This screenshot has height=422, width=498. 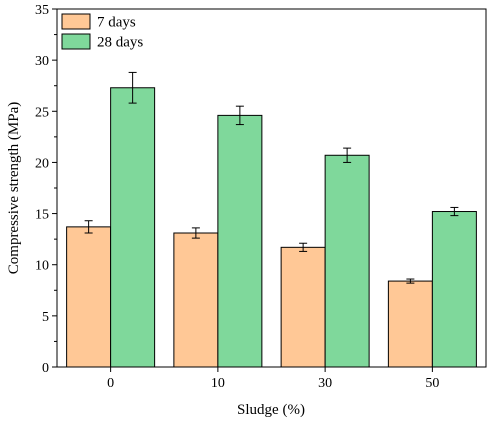 I want to click on x-tick-label: 10, so click(x=218, y=383).